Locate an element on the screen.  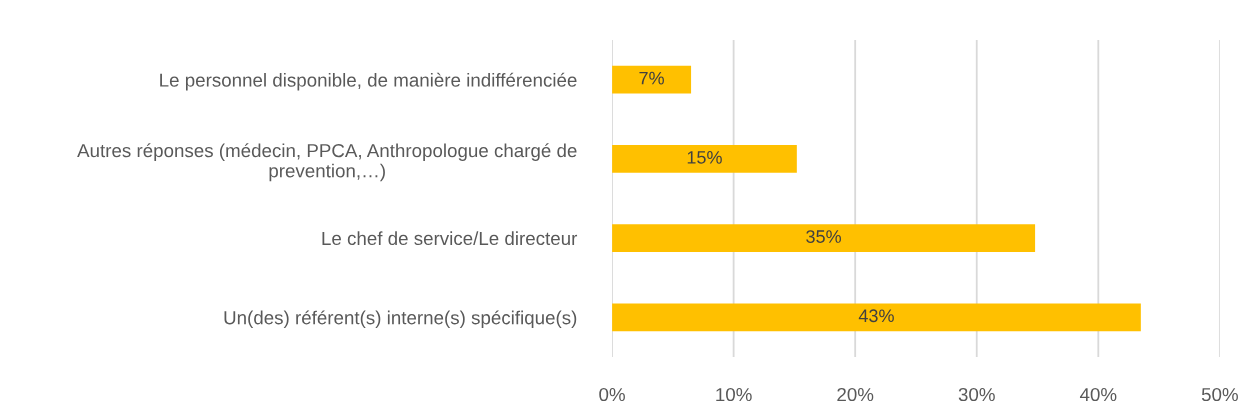
data-label: 35% is located at coordinates (823, 236).